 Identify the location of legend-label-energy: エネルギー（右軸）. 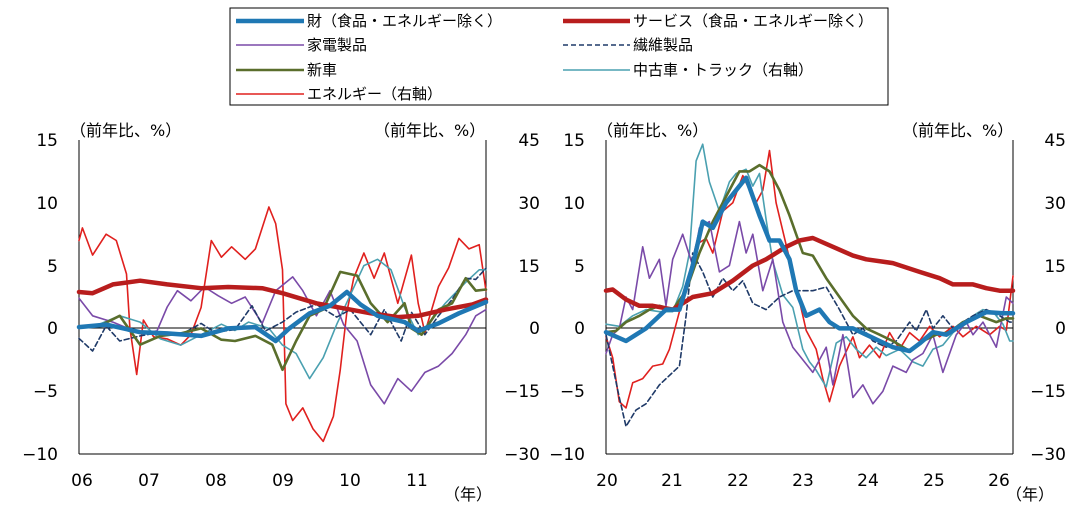
(374, 94).